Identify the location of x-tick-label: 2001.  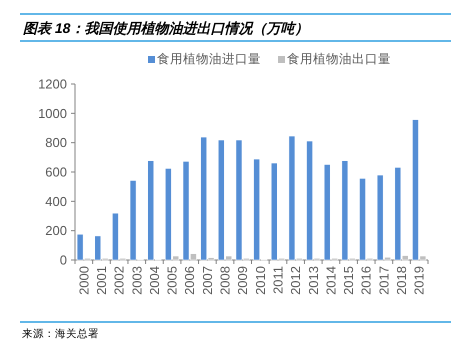
(101, 280).